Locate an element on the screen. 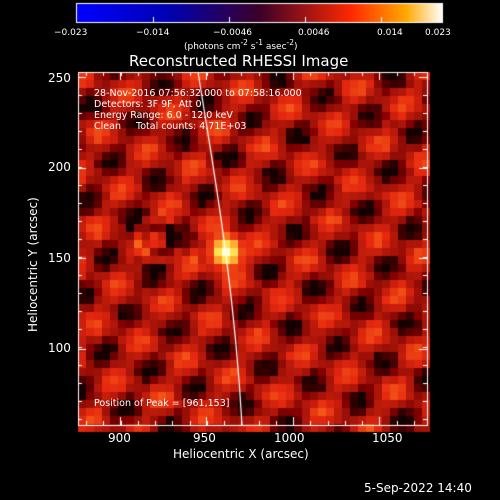 This screenshot has height=500, width=500. y-tick-150: 150 is located at coordinates (59, 258).